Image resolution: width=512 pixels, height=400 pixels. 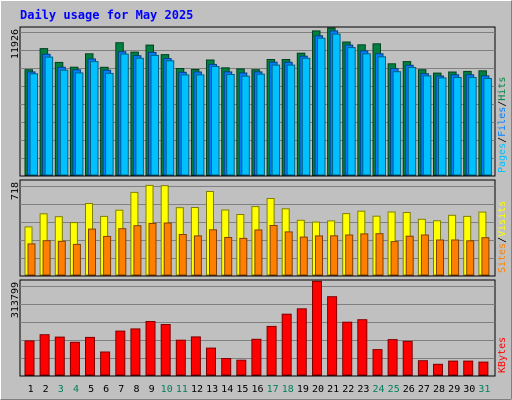 What do you see at coordinates (197, 389) in the screenshot?
I see `x-tick-day-12: 12` at bounding box center [197, 389].